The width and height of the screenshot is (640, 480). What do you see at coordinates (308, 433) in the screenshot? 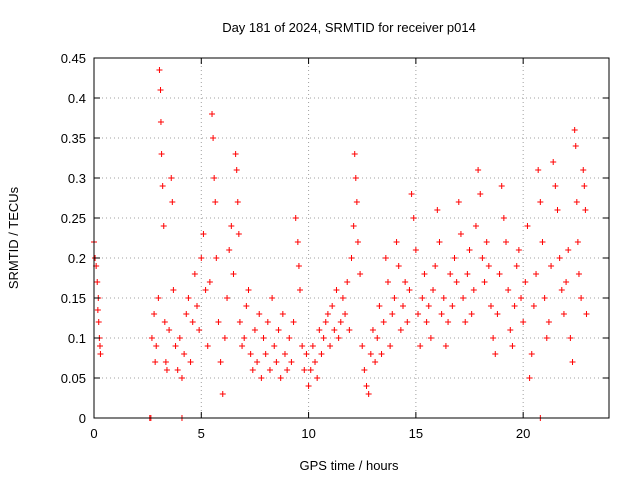
I see `x-tick-label: 10` at bounding box center [308, 433].